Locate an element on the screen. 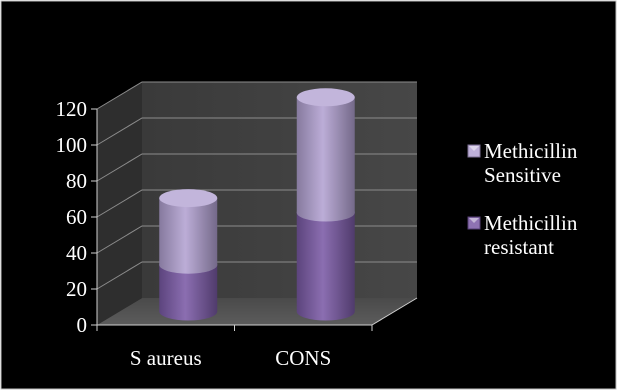 The width and height of the screenshot is (617, 390). y-tick-label: 40 is located at coordinates (76, 253).